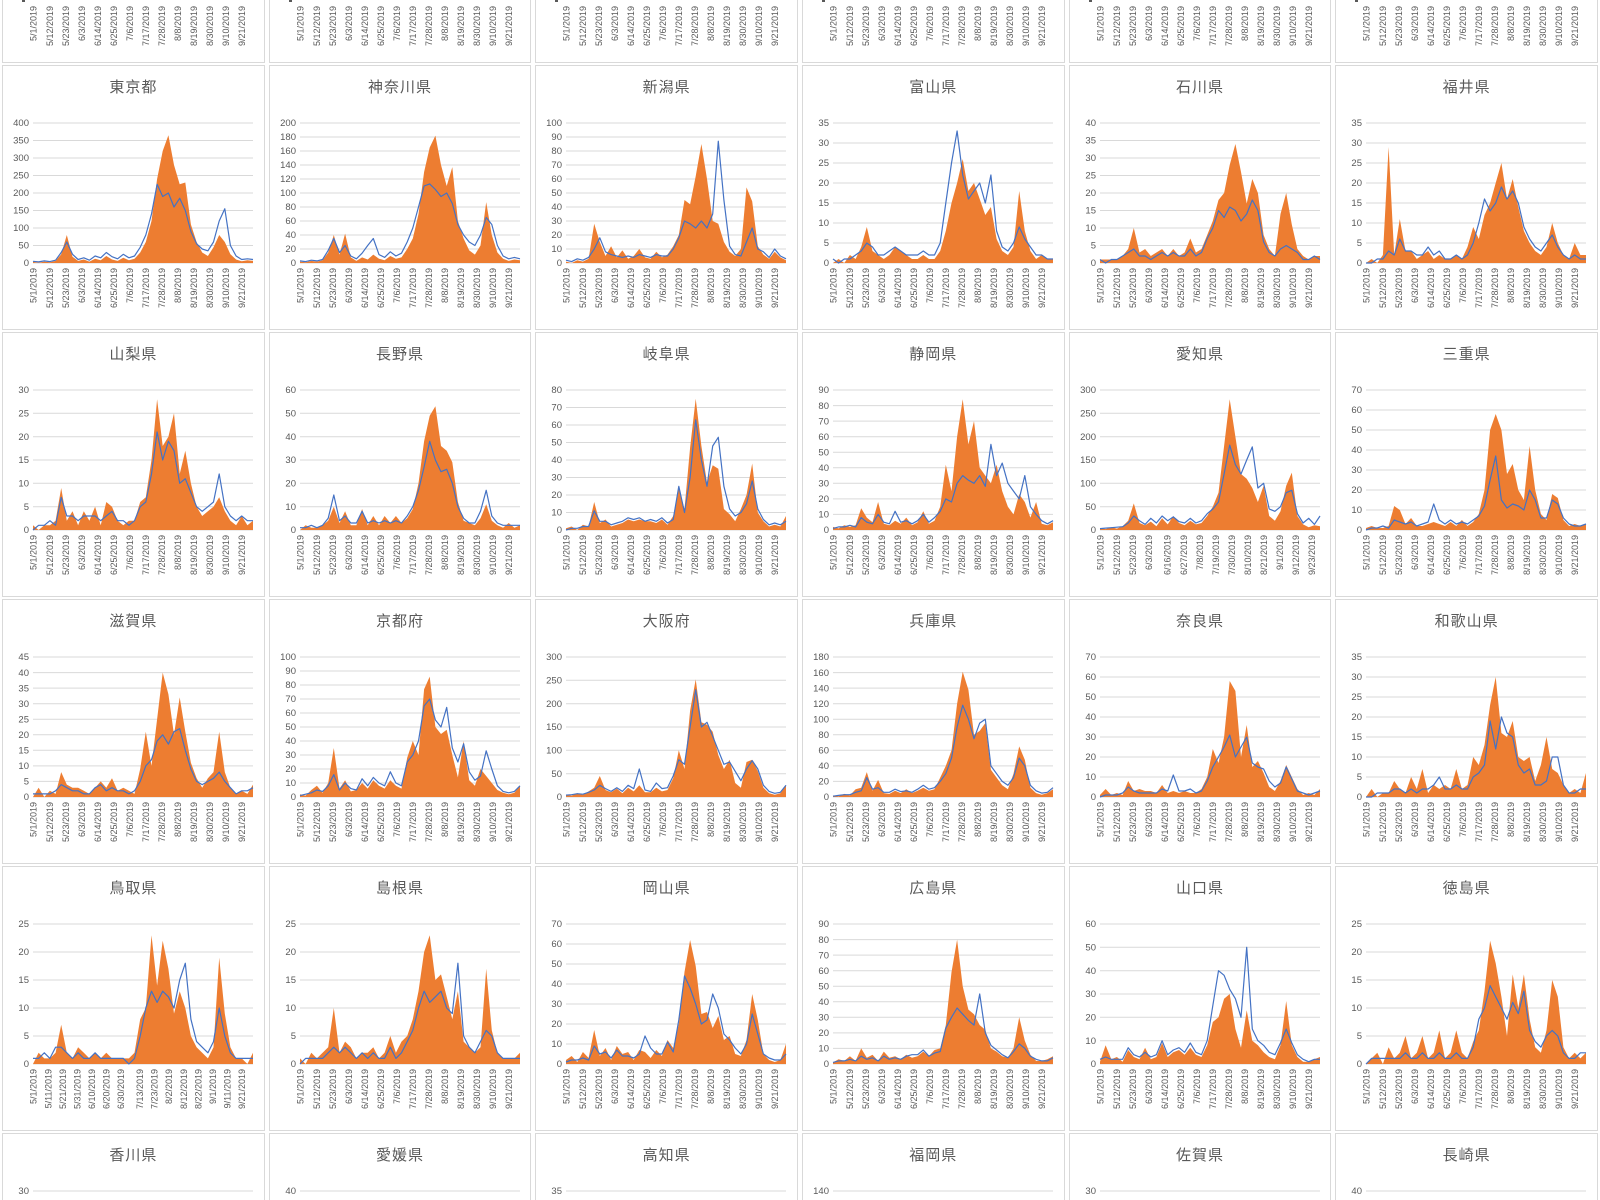 The image size is (1600, 1200). What do you see at coordinates (288, 151) in the screenshot?
I see `y-axis-tick-label: 160` at bounding box center [288, 151].